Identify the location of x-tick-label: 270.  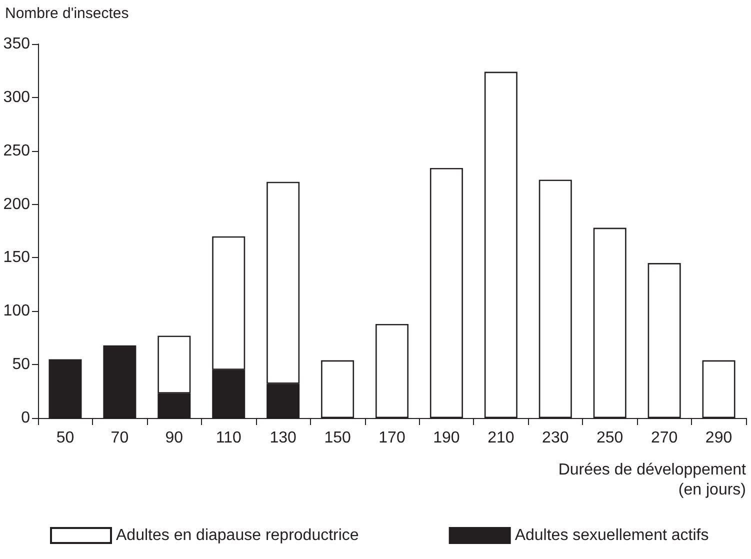
(664, 438).